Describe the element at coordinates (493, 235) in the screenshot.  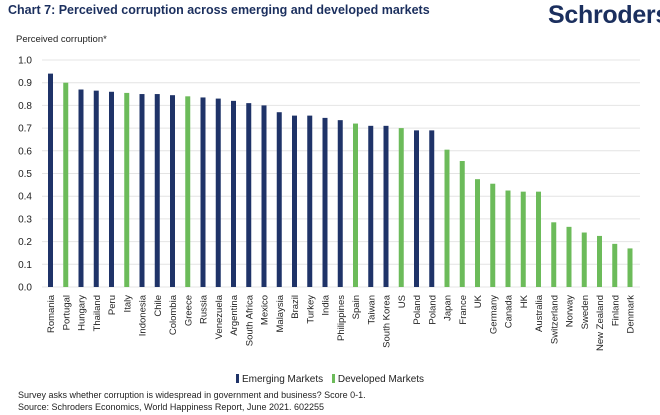
I see `bar-germany` at that location.